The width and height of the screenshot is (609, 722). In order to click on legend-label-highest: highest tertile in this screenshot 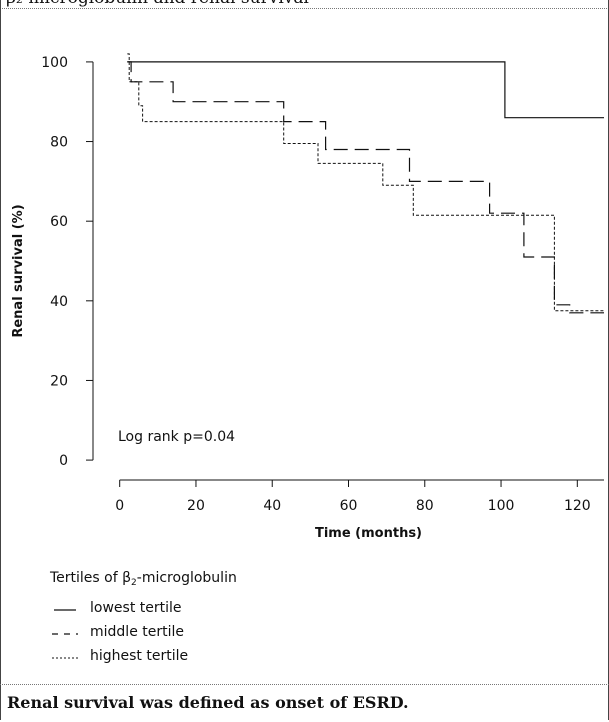, I will do `click(139, 656)`.